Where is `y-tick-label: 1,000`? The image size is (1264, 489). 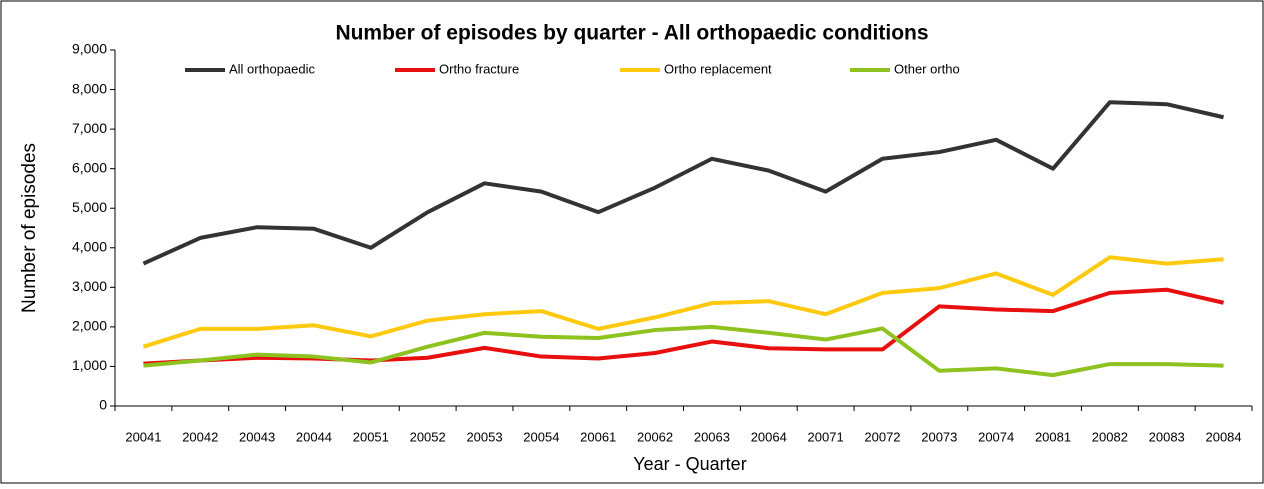 y-tick-label: 1,000 is located at coordinates (89, 365).